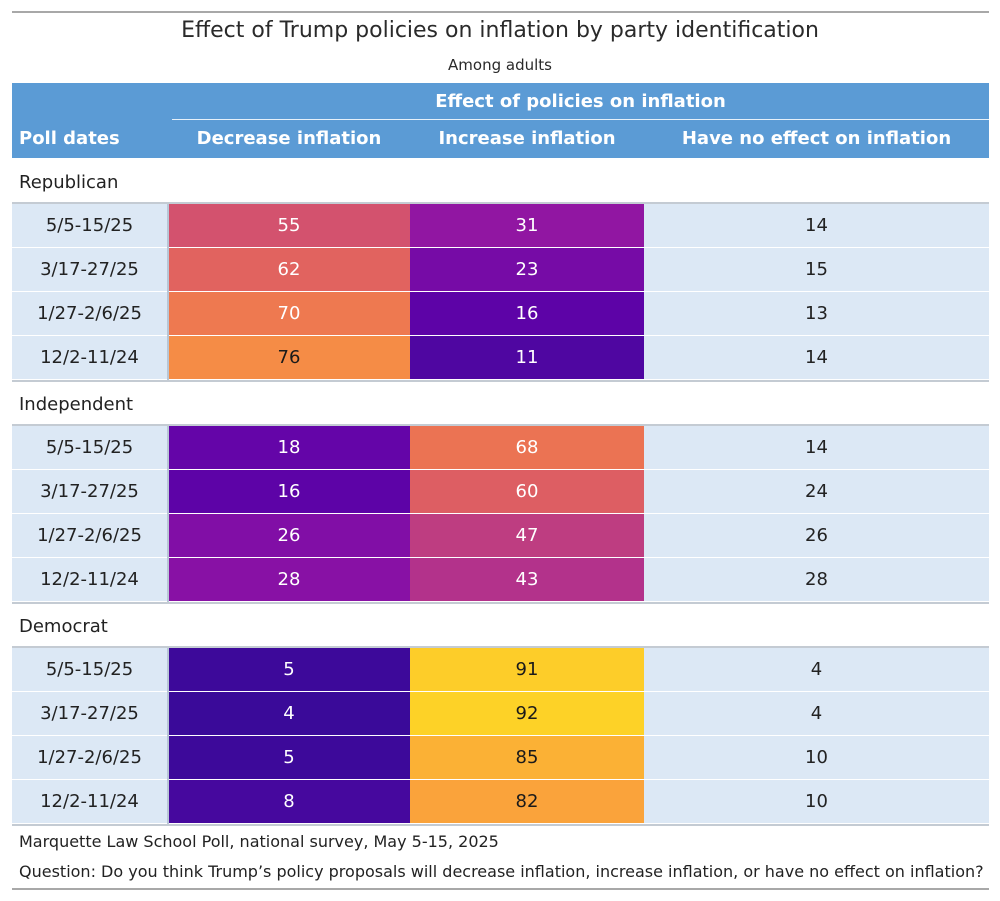 The height and width of the screenshot is (901, 1000). Describe the element at coordinates (289, 270) in the screenshot. I see `decrease-cell: 62` at that location.